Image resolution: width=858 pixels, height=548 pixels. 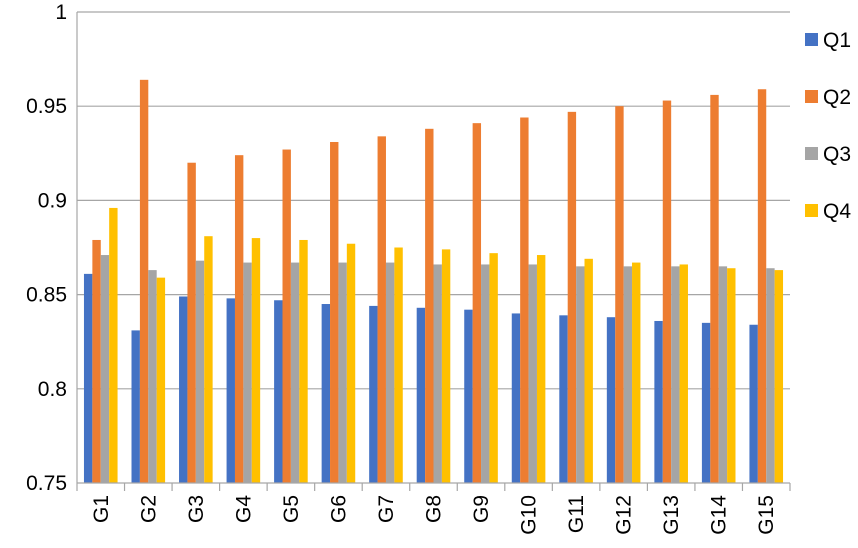 What do you see at coordinates (811, 39) in the screenshot?
I see `legend-swatch-q1` at bounding box center [811, 39].